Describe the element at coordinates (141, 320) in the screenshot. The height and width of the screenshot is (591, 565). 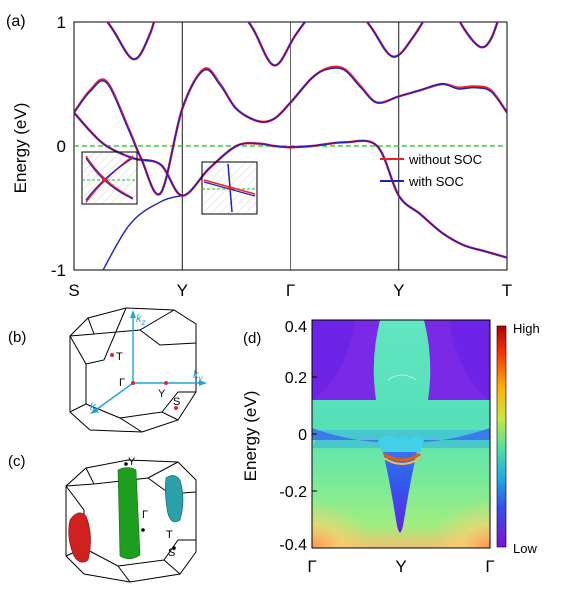
I see `kz-axis-label: kz` at that location.